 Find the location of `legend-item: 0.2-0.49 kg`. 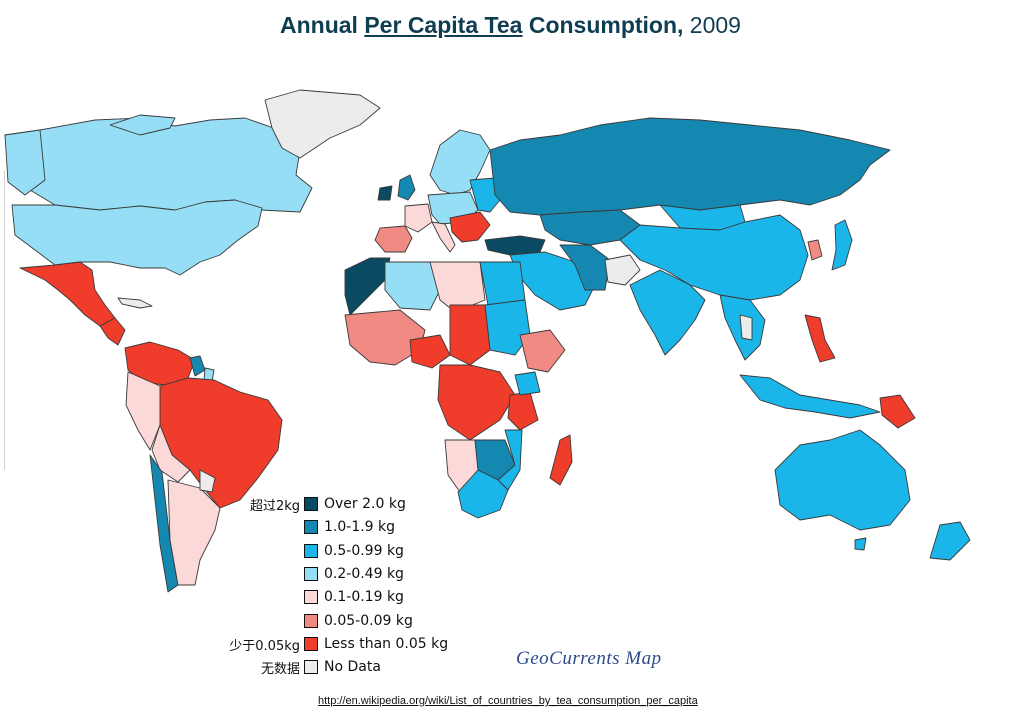

legend-item: 0.2-0.49 kg is located at coordinates (346, 575).